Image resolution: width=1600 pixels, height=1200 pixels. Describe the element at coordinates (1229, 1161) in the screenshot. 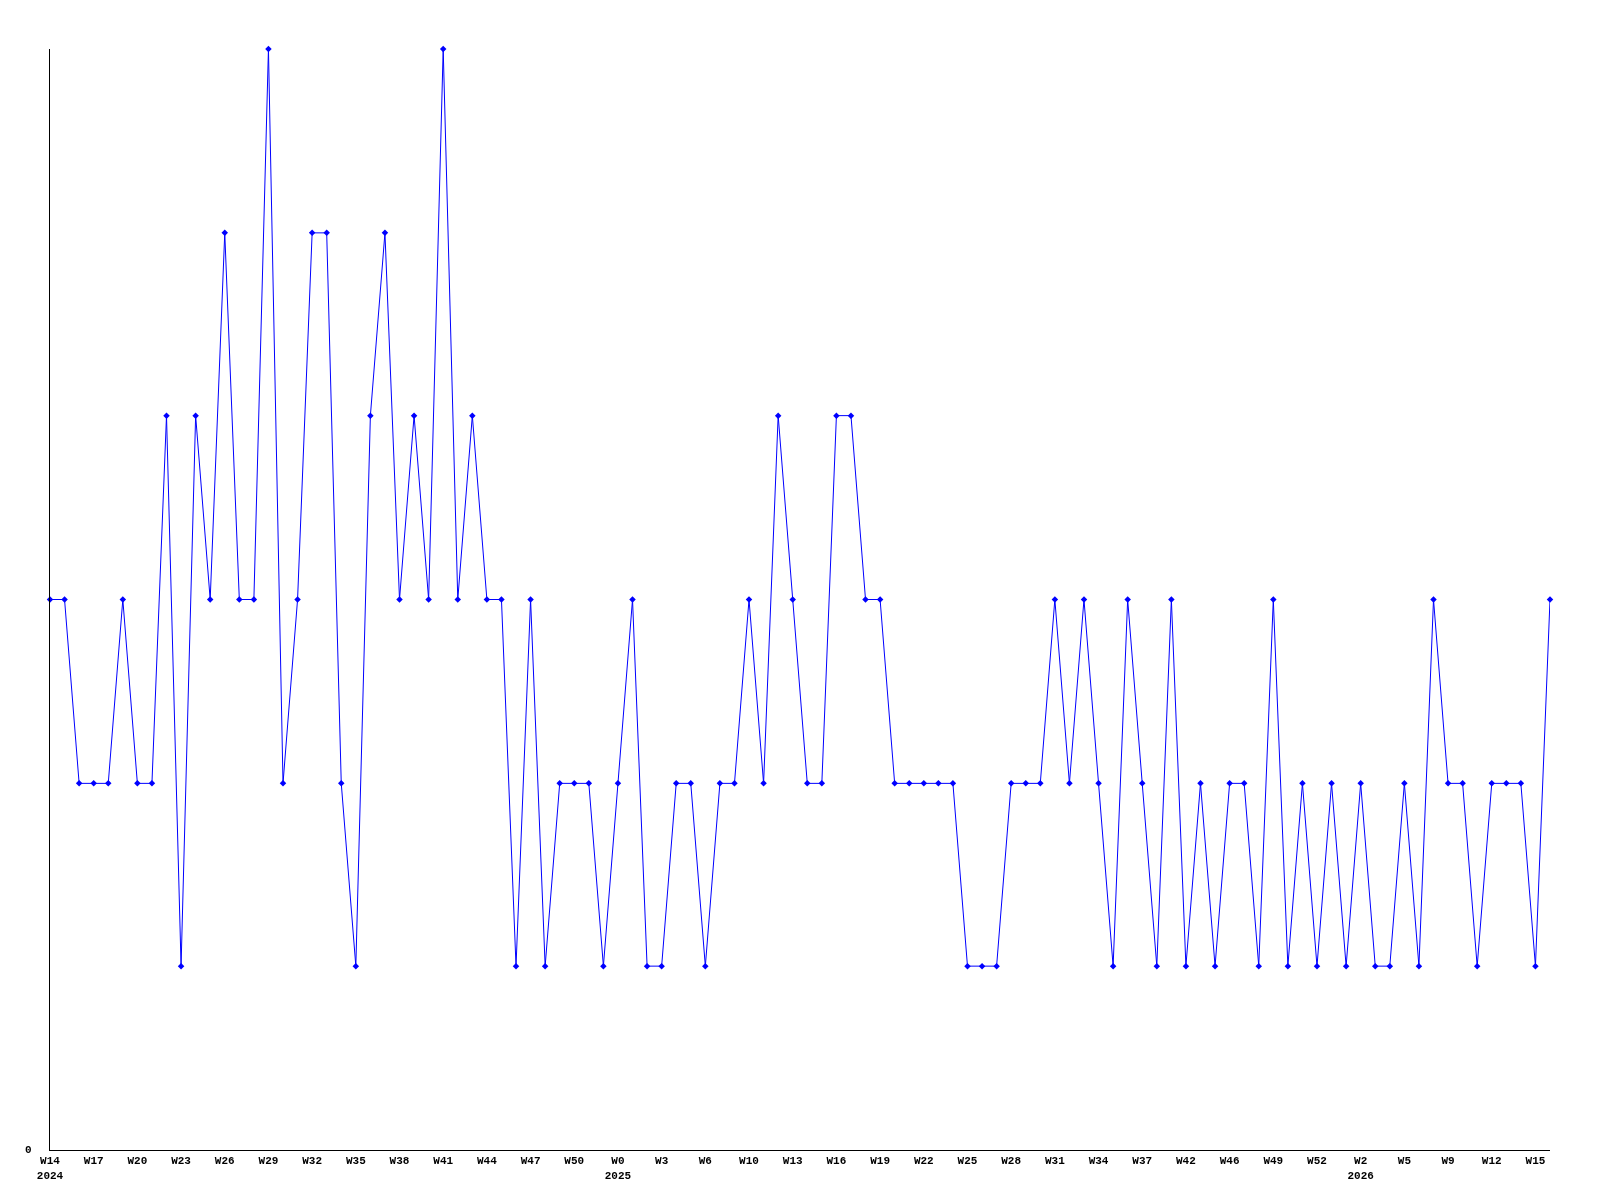

I see `x-tick-label: W46` at that location.